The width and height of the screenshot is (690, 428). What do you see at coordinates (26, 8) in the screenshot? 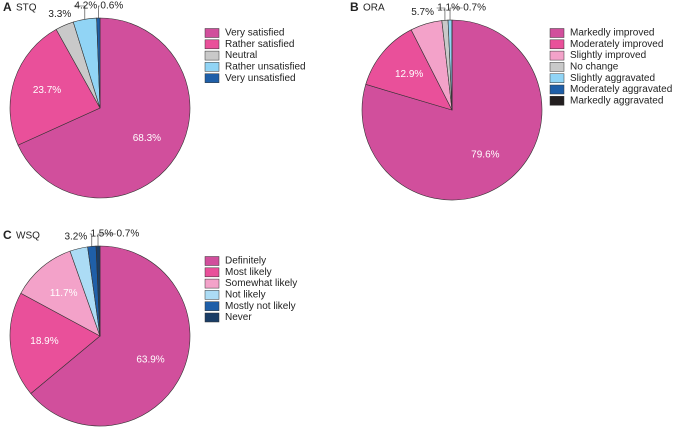
I see `chart-title: STQ` at bounding box center [26, 8].